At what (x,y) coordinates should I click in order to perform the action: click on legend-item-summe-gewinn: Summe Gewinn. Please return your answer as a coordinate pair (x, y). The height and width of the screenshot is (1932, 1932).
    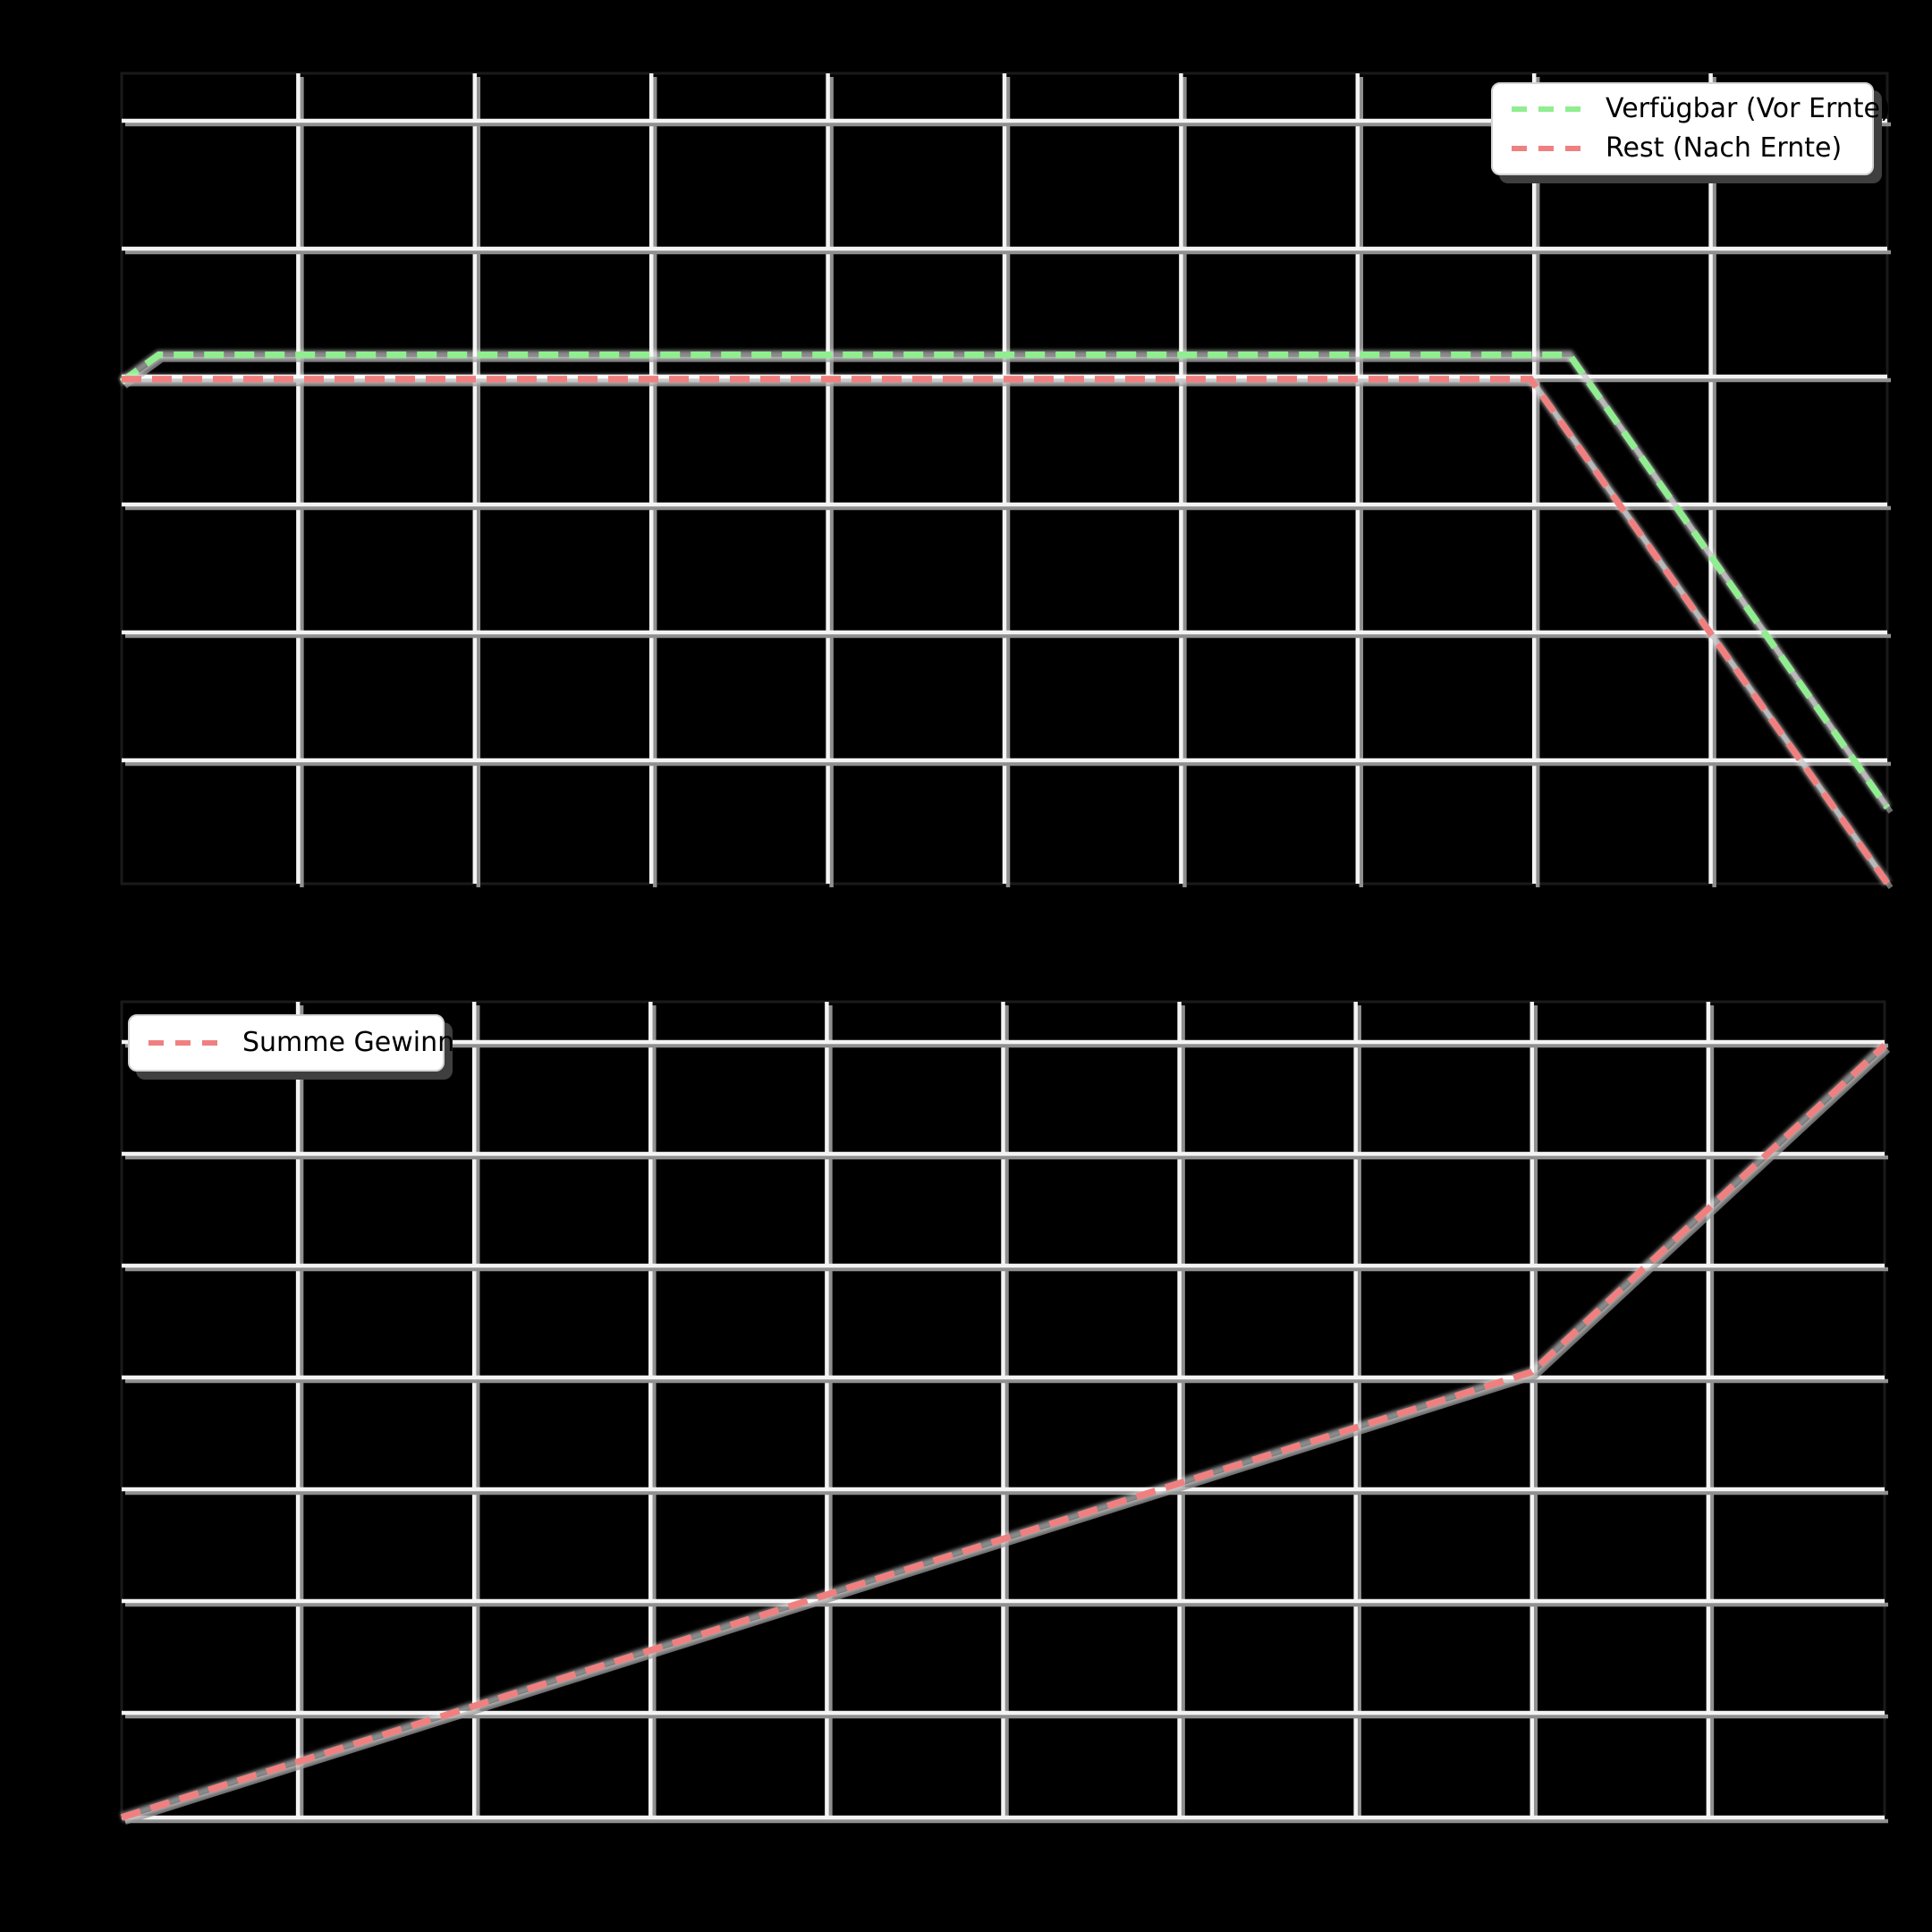
    Looking at the image, I should click on (300, 1043).